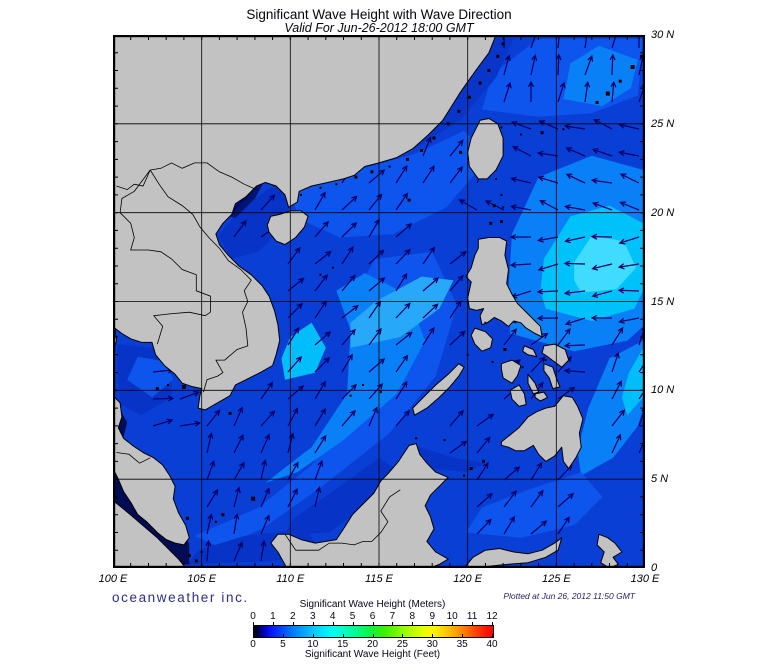  What do you see at coordinates (530, 351) in the screenshot?
I see `land-masbate` at bounding box center [530, 351].